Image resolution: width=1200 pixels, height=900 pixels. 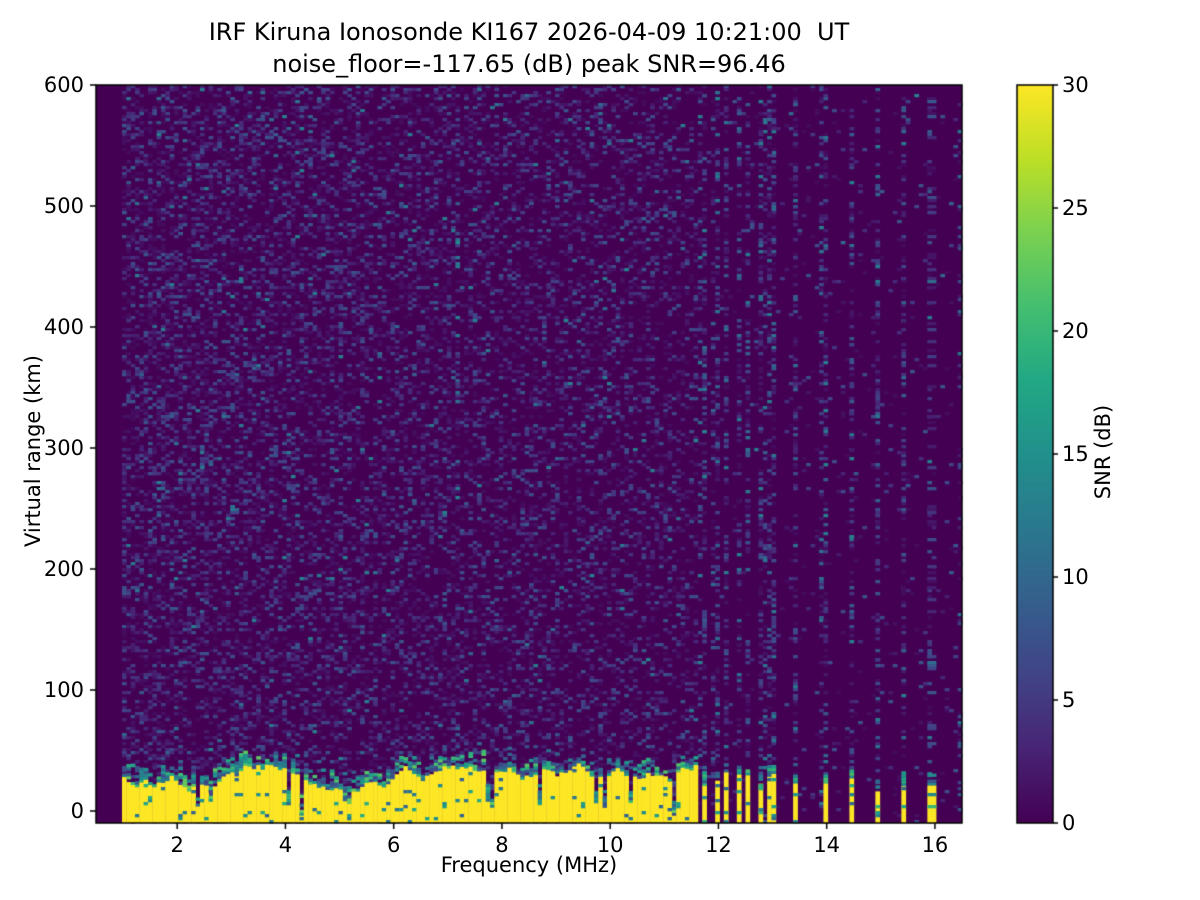 I want to click on colorbar-tick-label: 15, so click(x=1075, y=454).